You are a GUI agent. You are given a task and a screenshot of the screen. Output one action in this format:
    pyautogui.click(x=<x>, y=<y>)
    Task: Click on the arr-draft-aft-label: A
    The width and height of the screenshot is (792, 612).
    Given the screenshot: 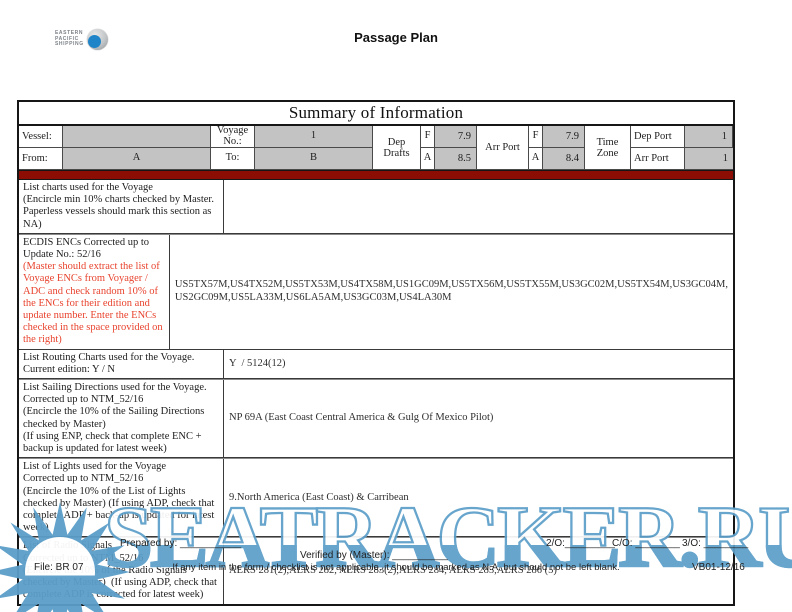 What is the action you would take?
    pyautogui.click(x=536, y=159)
    